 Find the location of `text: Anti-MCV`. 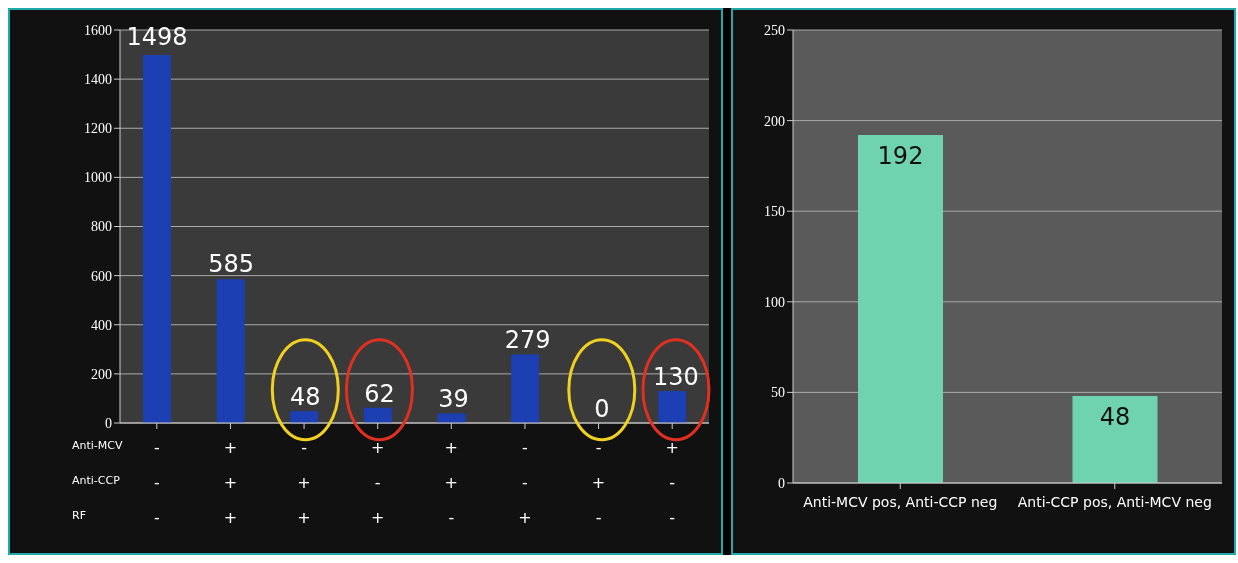

text: Anti-MCV is located at coordinates (97, 445).